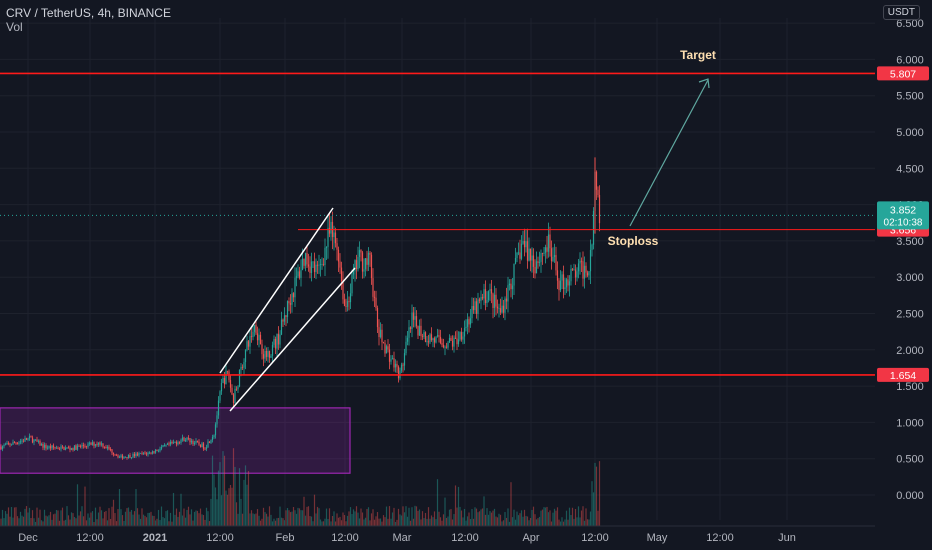 The width and height of the screenshot is (932, 550). I want to click on currency-badge: USDT, so click(901, 12).